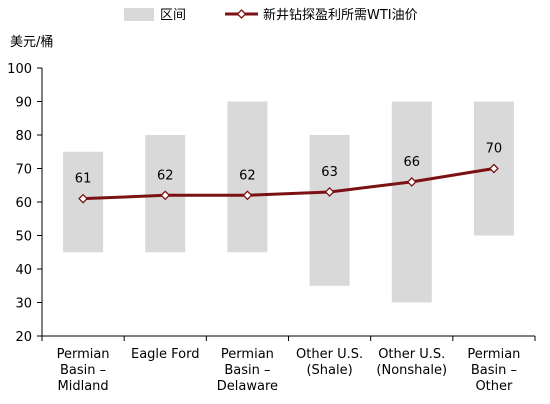 Image resolution: width=550 pixels, height=404 pixels. I want to click on legend-range-swatch, so click(139, 14).